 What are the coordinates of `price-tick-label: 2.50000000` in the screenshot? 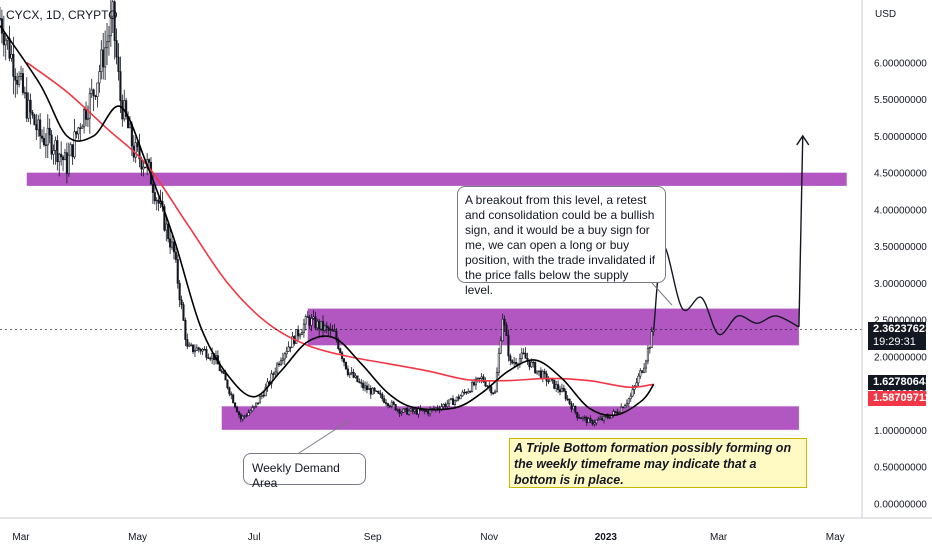 It's located at (900, 321).